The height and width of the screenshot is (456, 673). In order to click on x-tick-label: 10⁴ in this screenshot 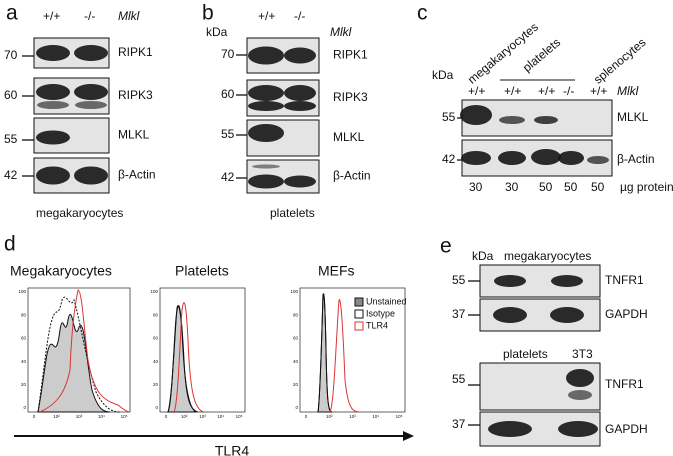, I will do `click(220, 416)`.